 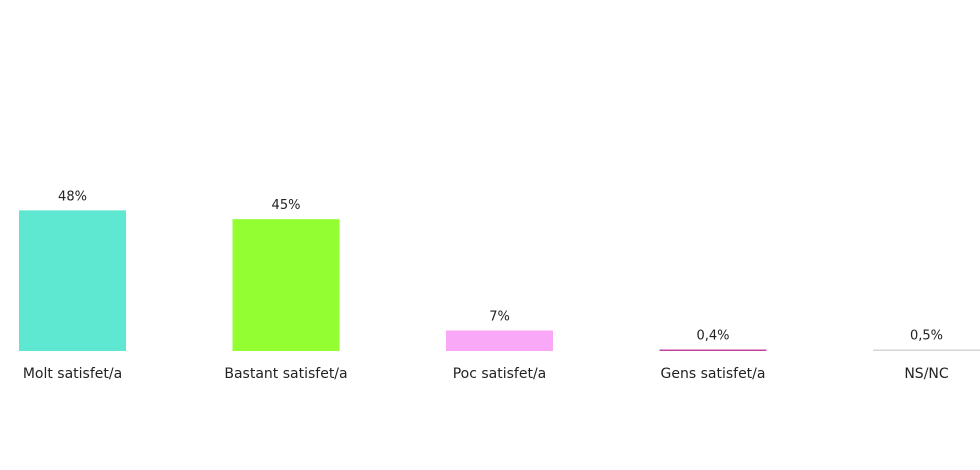 What do you see at coordinates (72, 196) in the screenshot?
I see `data-label-1: 48%` at bounding box center [72, 196].